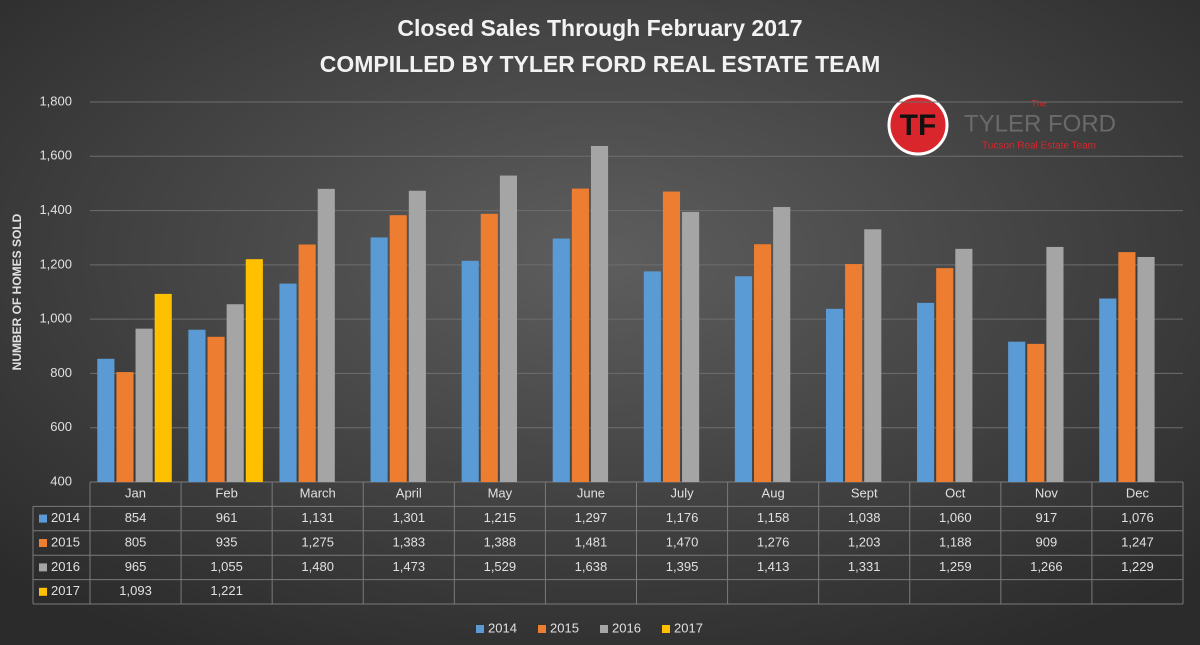  What do you see at coordinates (226, 590) in the screenshot?
I see `table-value: 1,221` at bounding box center [226, 590].